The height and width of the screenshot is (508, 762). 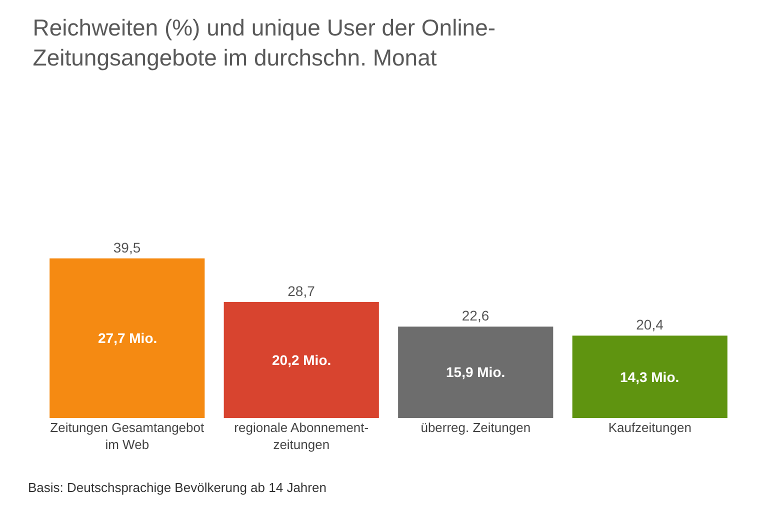 I want to click on x-tick-label: überreg. Zeitungen, so click(x=475, y=427).